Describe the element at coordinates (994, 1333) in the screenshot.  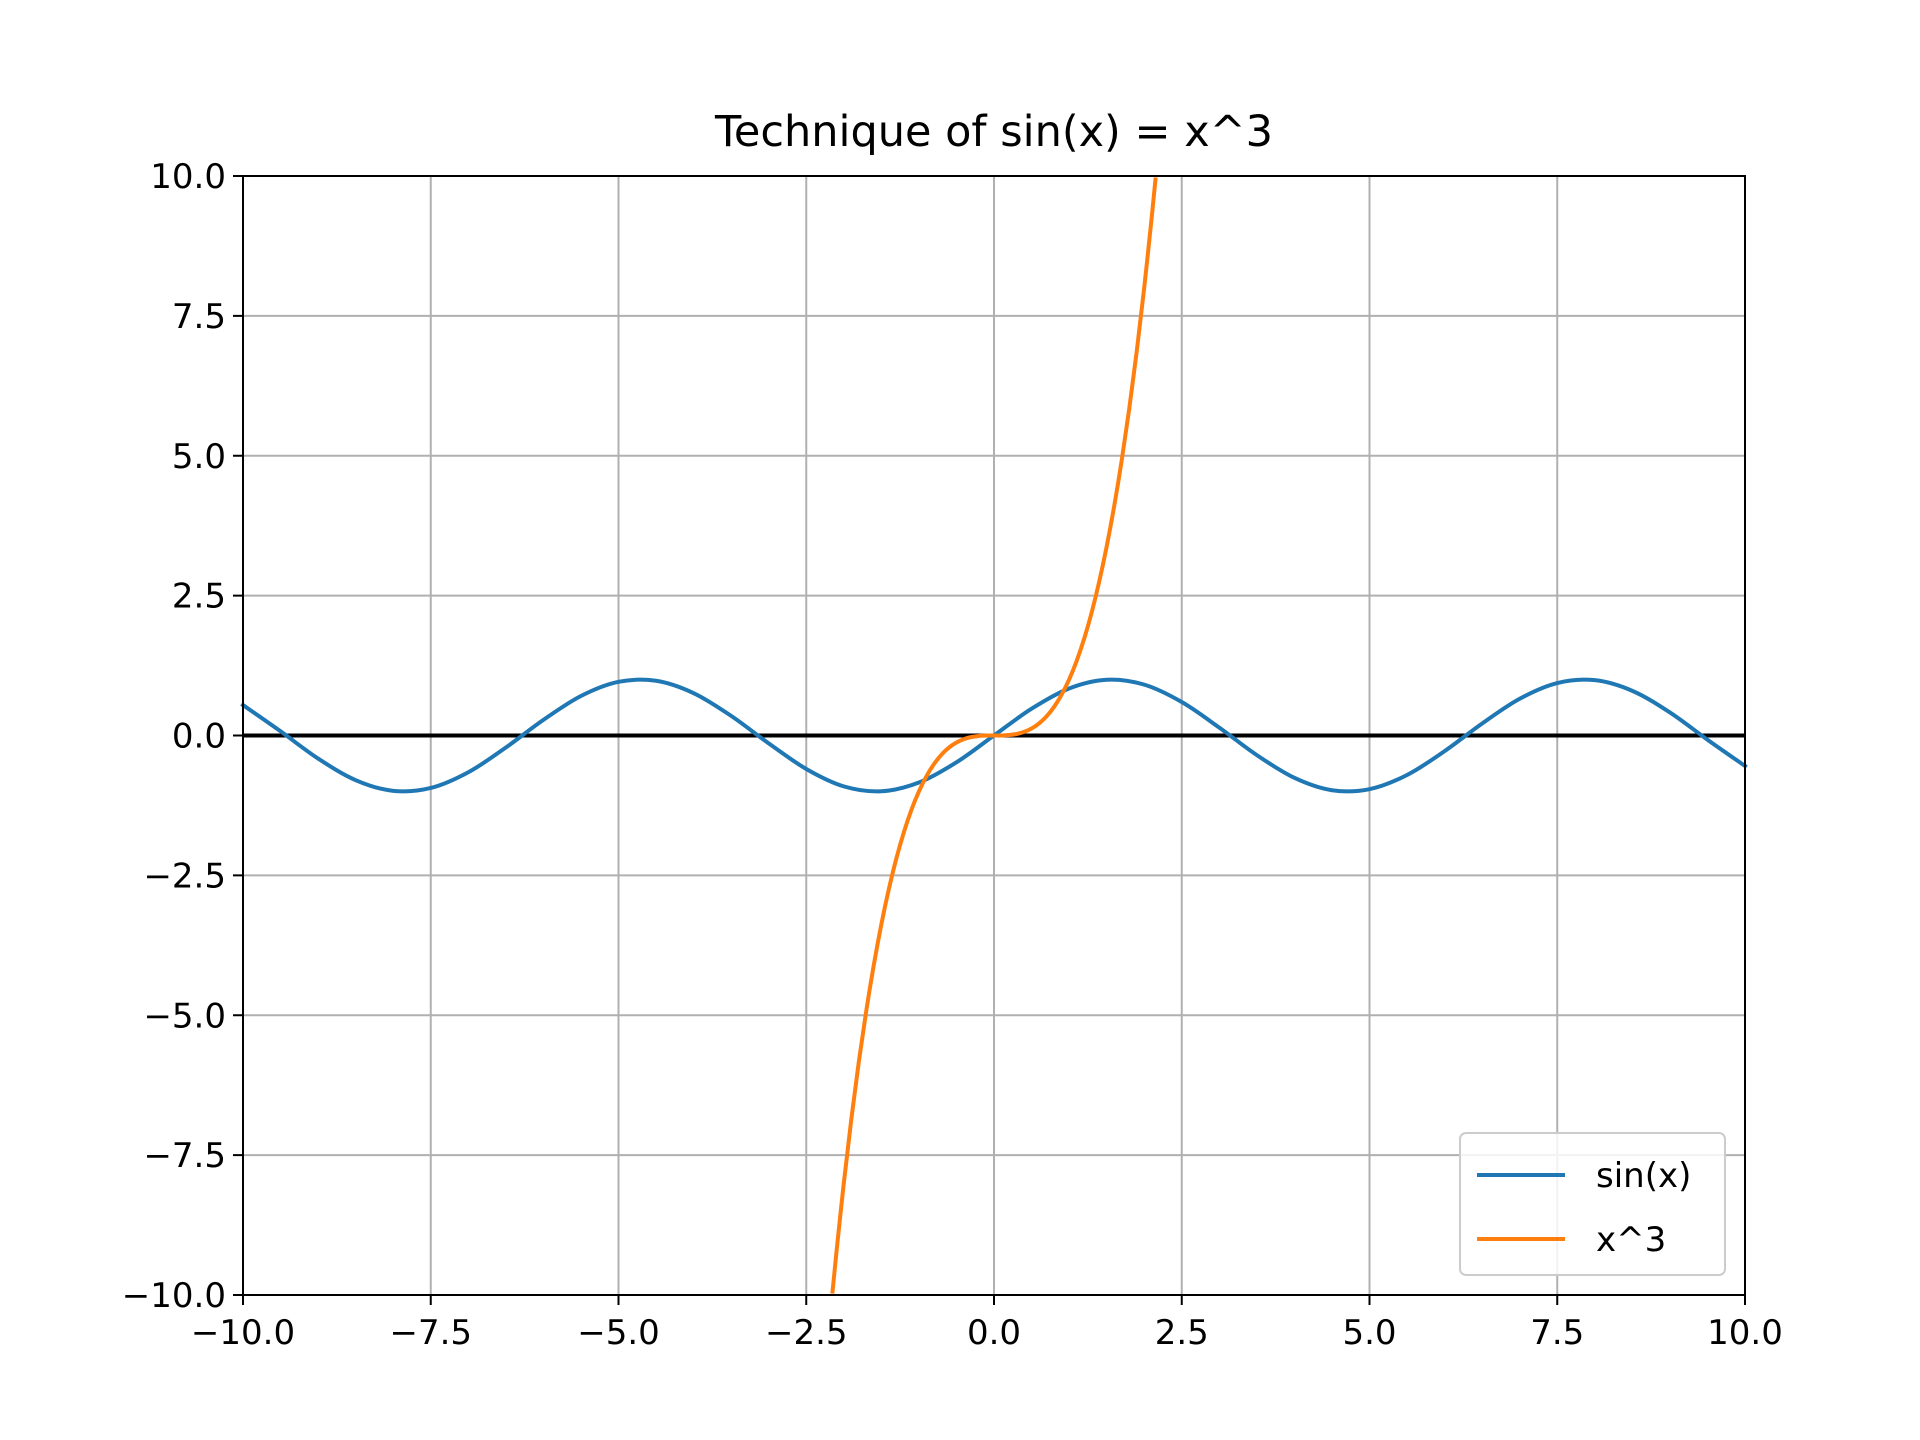
I see `x-tick-label: 0.0` at that location.